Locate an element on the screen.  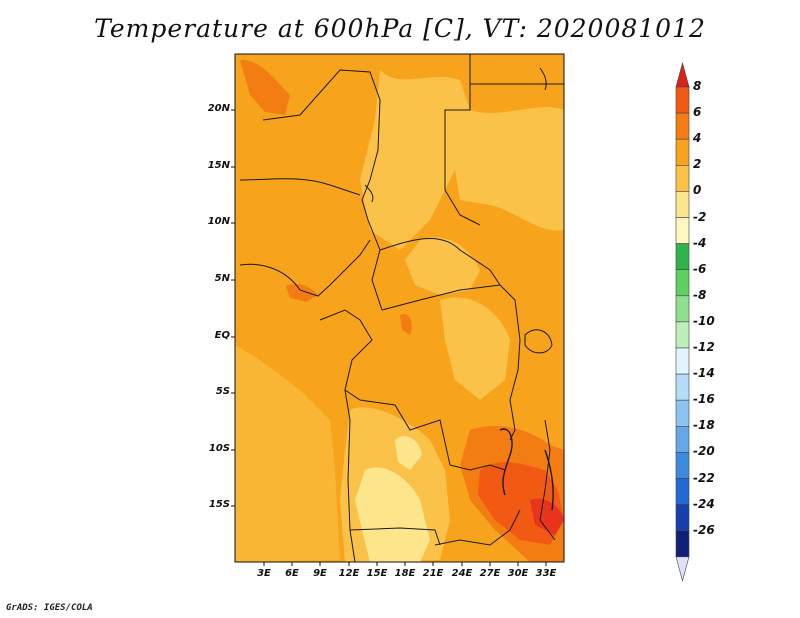
field-car-0to2 is located at coordinates (442, 266).